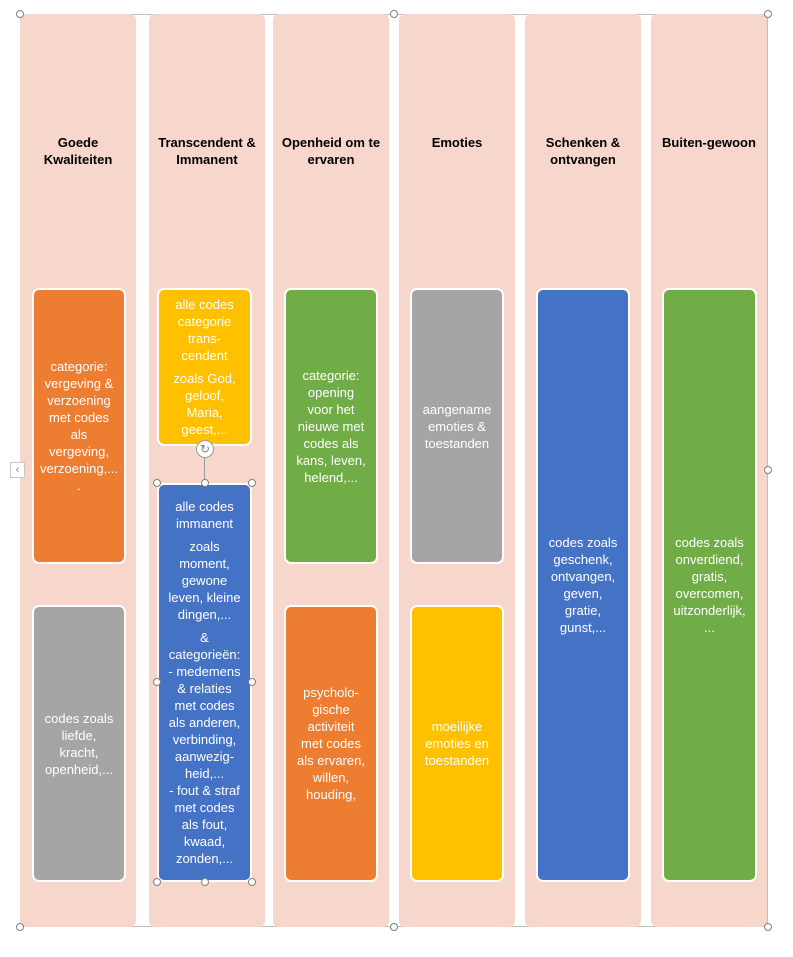 This screenshot has width=793, height=957. What do you see at coordinates (768, 927) in the screenshot?
I see `resize-handle-bottom-right` at bounding box center [768, 927].